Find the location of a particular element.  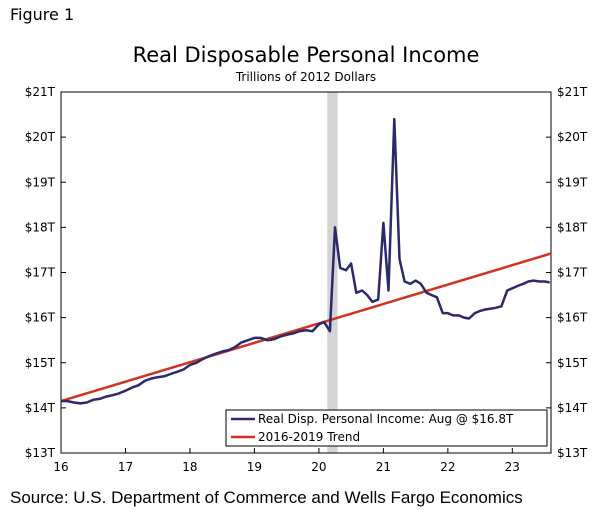

y-tick-label-left: $21T is located at coordinates (40, 92).